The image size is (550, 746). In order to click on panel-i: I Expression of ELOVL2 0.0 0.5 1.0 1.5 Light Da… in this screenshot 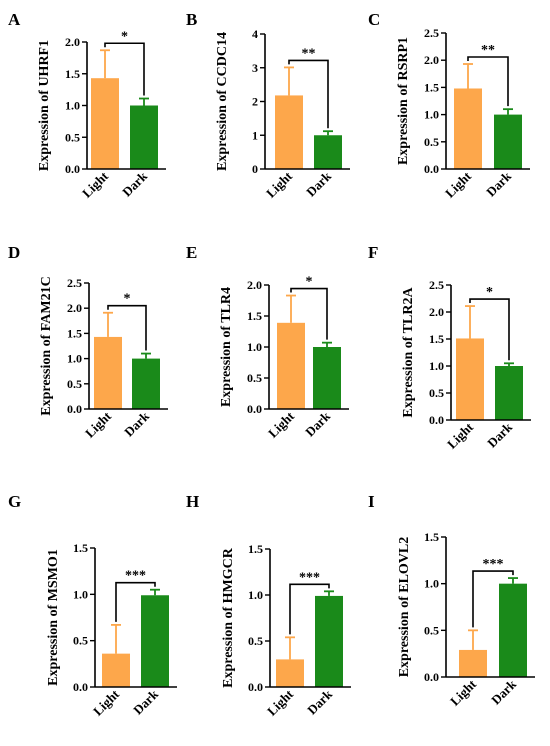, I will do `click(451, 600)`.